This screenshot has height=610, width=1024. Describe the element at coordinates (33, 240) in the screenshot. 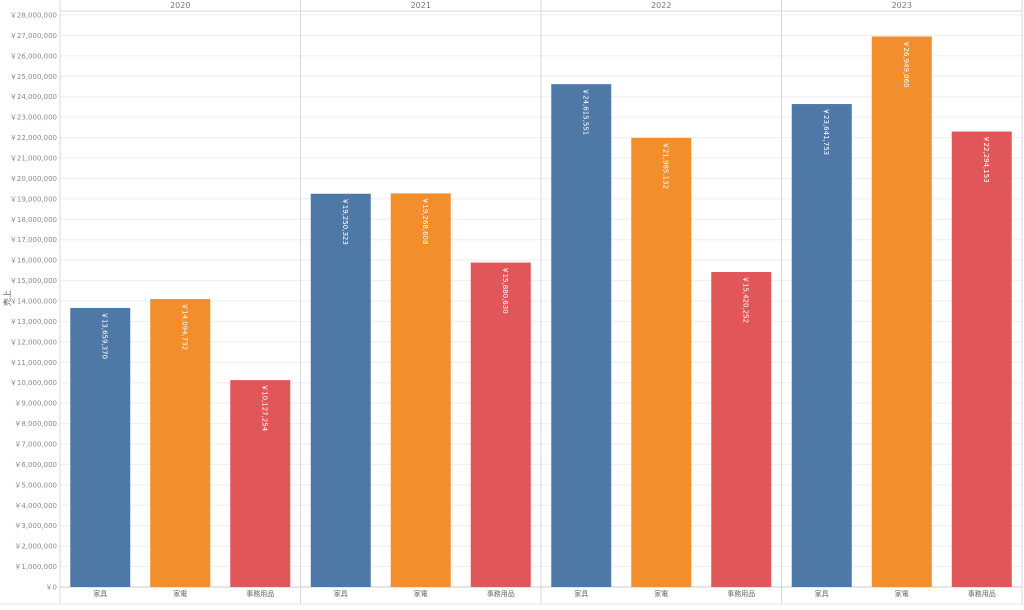

I see `y-tick-label: ￥17,000,000` at that location.